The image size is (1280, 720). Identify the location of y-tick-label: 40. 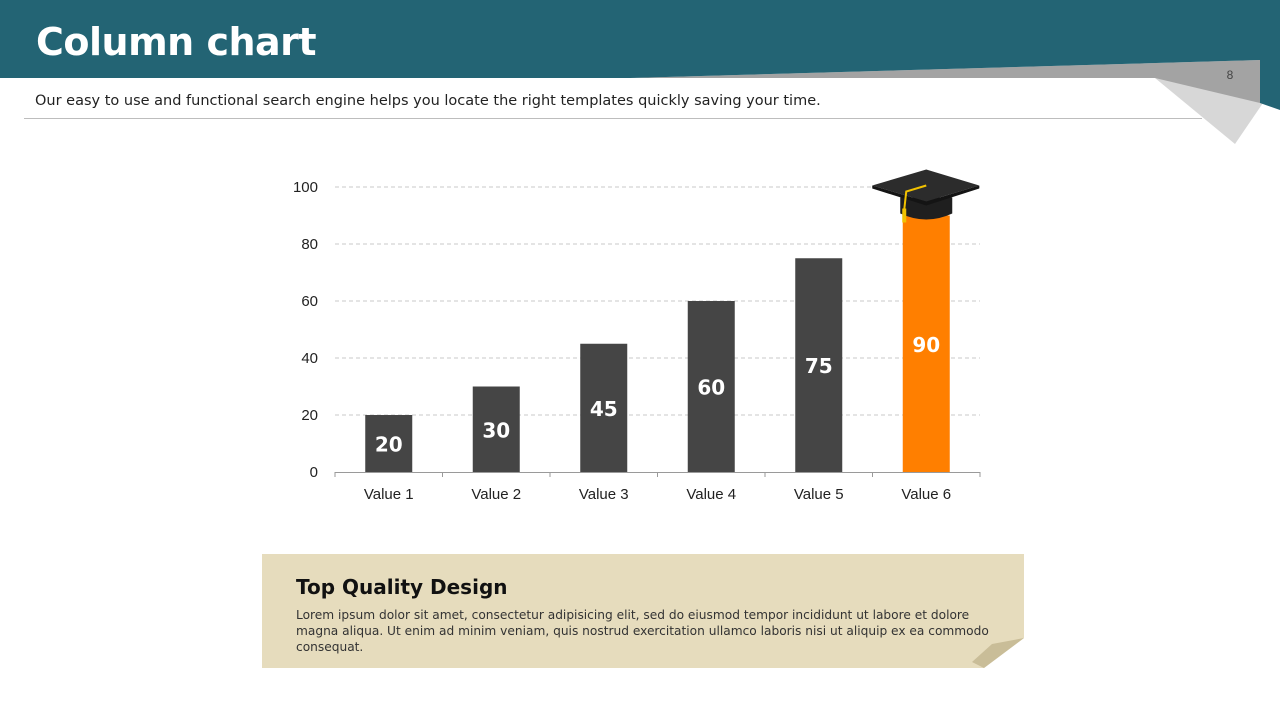
(309, 358).